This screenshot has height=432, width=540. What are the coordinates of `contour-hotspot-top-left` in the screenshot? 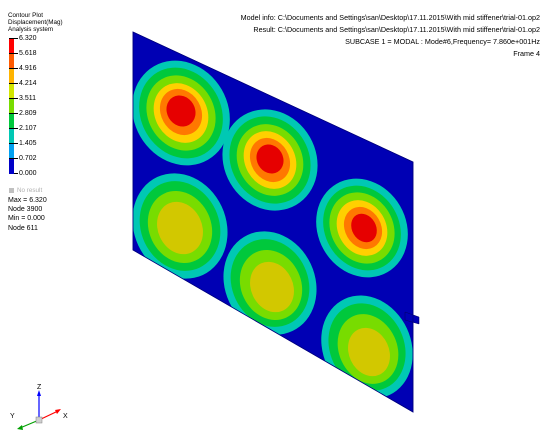 It's located at (181, 113).